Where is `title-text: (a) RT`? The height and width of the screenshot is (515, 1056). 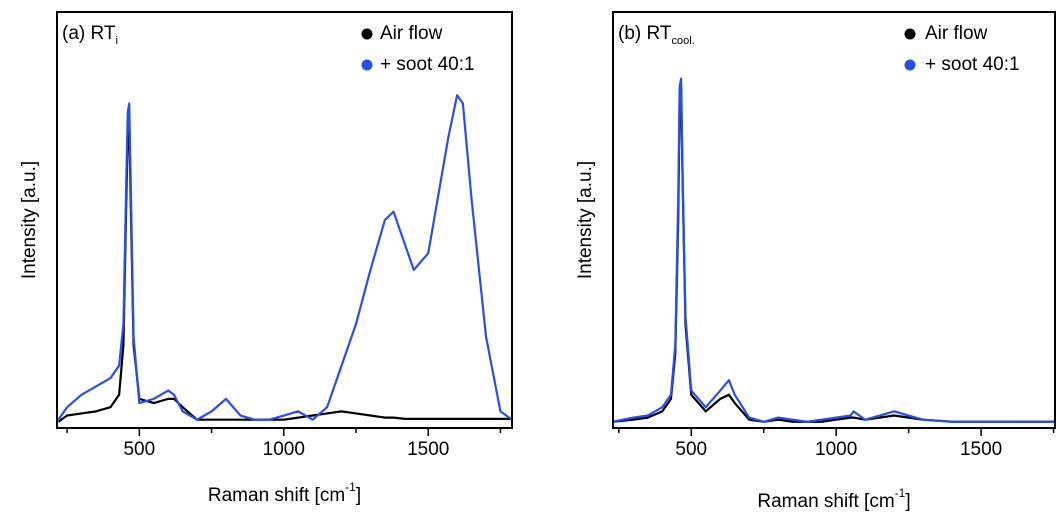
title-text: (a) RT is located at coordinates (89, 33).